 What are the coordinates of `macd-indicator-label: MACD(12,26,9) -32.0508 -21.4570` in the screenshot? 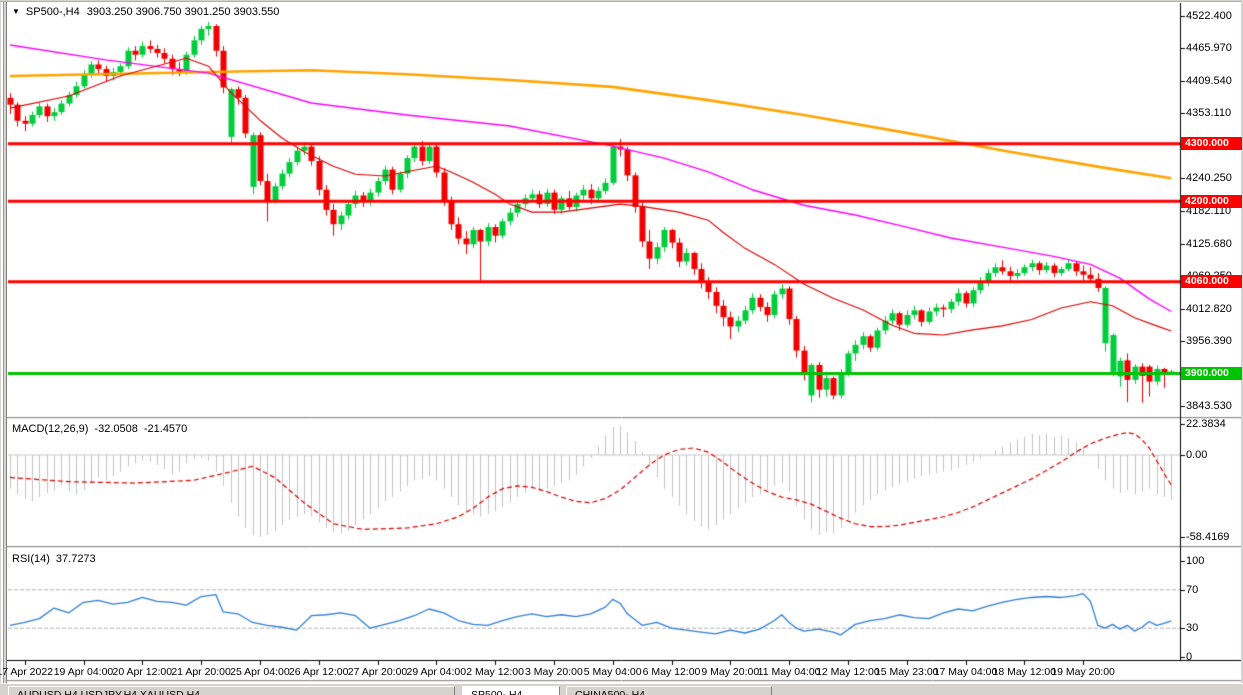 It's located at (99, 429).